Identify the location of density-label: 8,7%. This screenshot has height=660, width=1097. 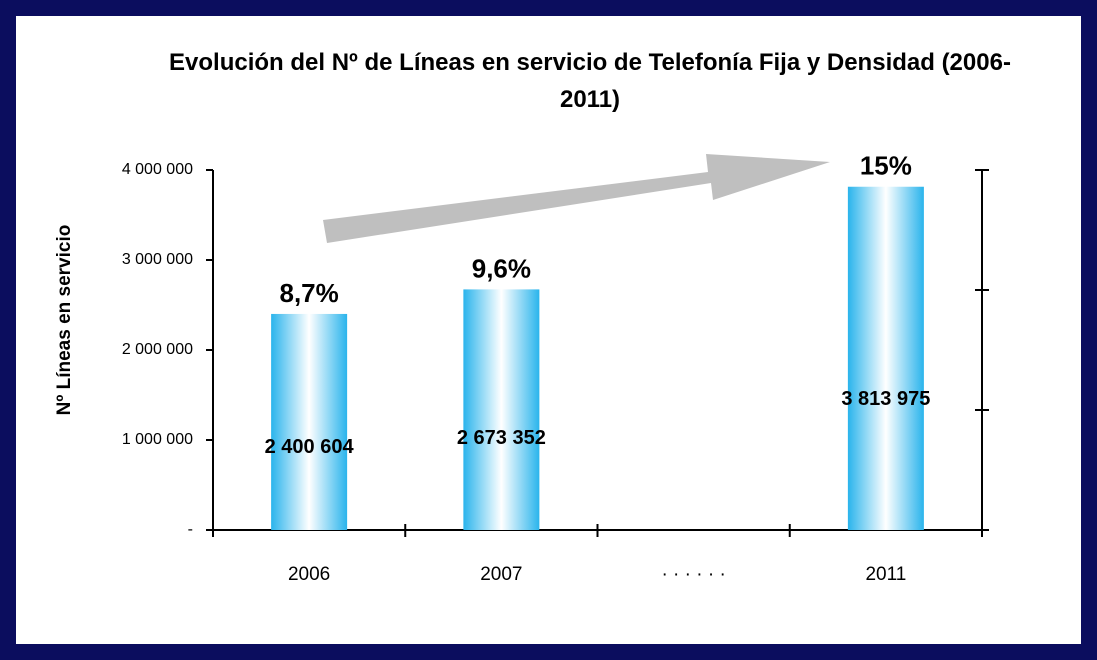
(308, 293).